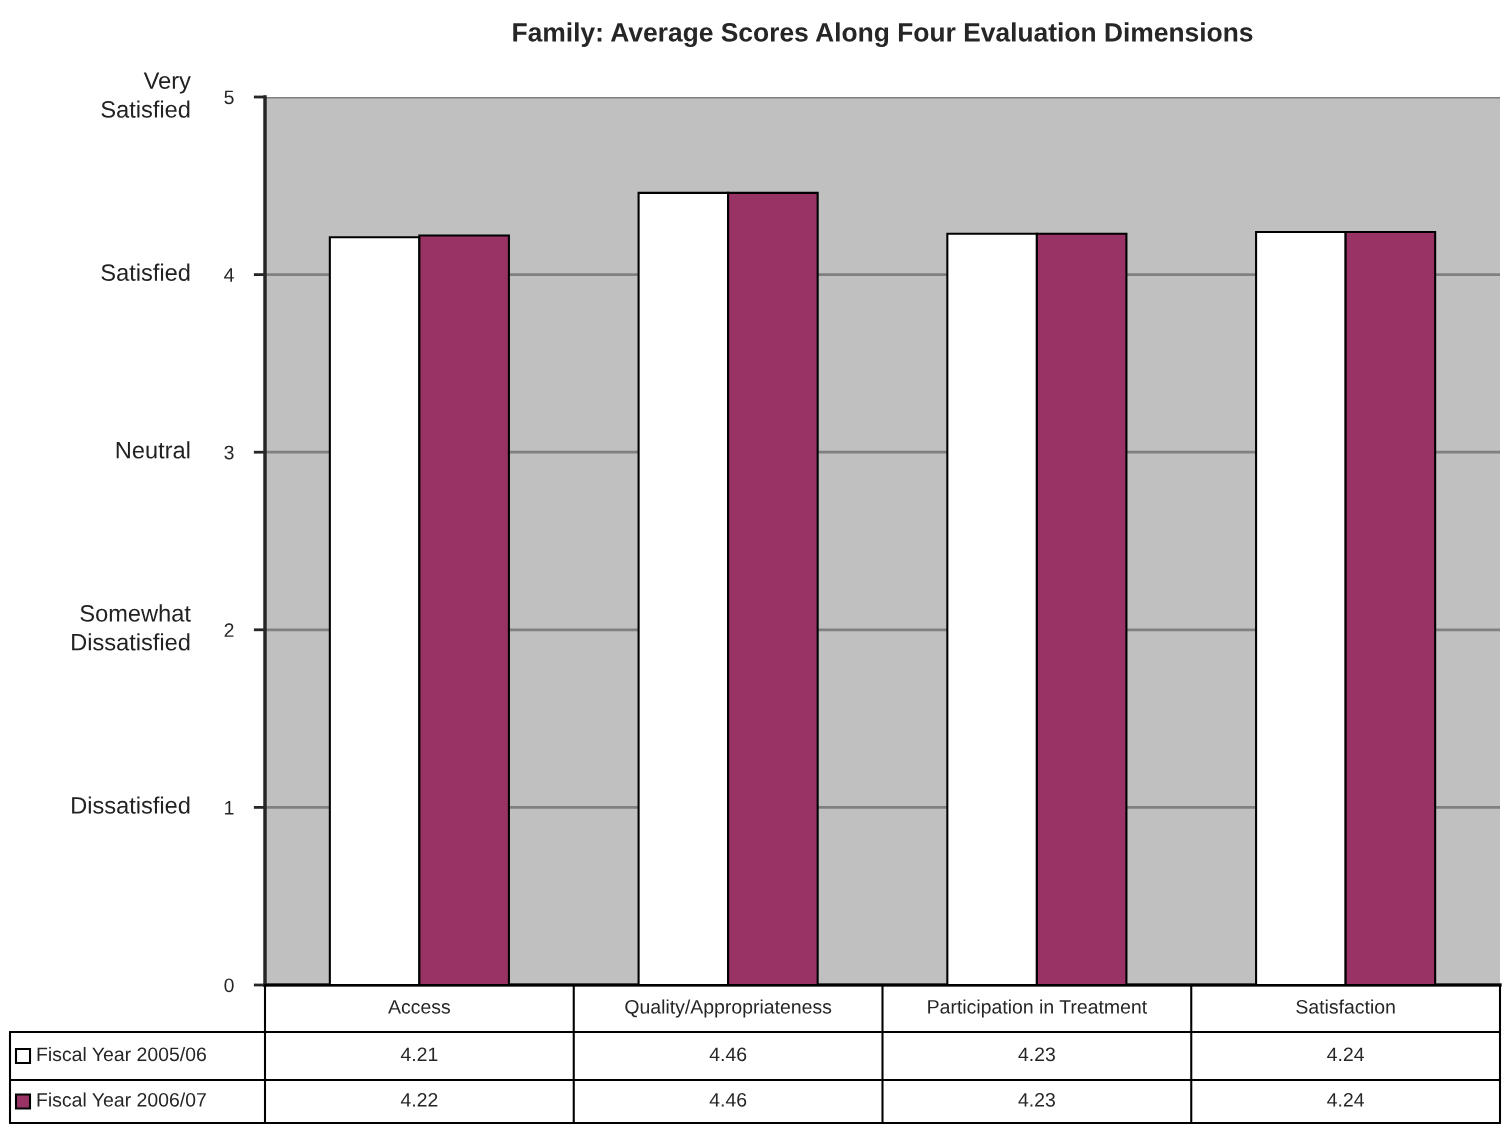 This screenshot has width=1508, height=1125. What do you see at coordinates (229, 97) in the screenshot?
I see `y-tick-label: 5` at bounding box center [229, 97].